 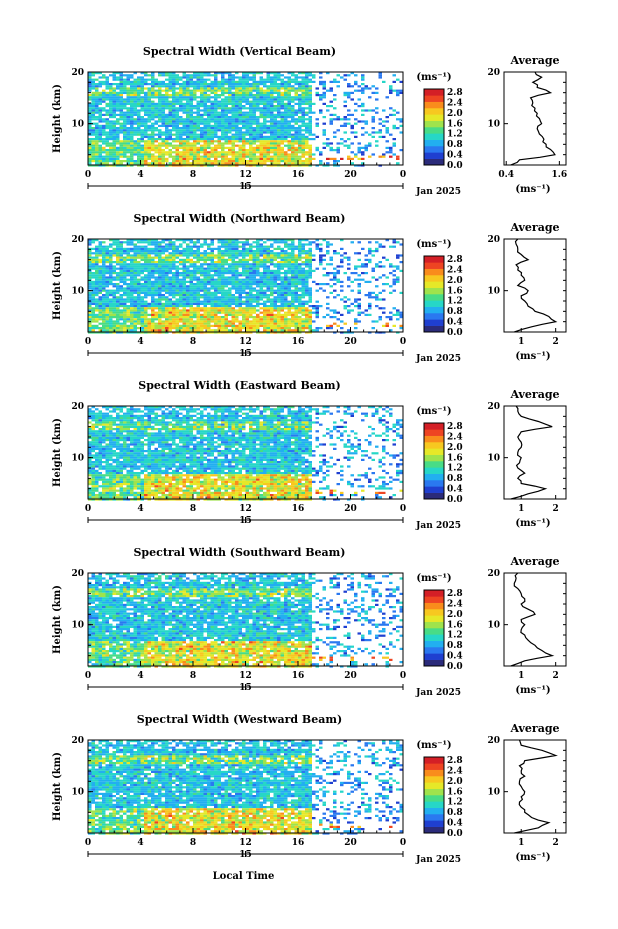 I want to click on average-y-tick-label: 20, so click(x=493, y=73).